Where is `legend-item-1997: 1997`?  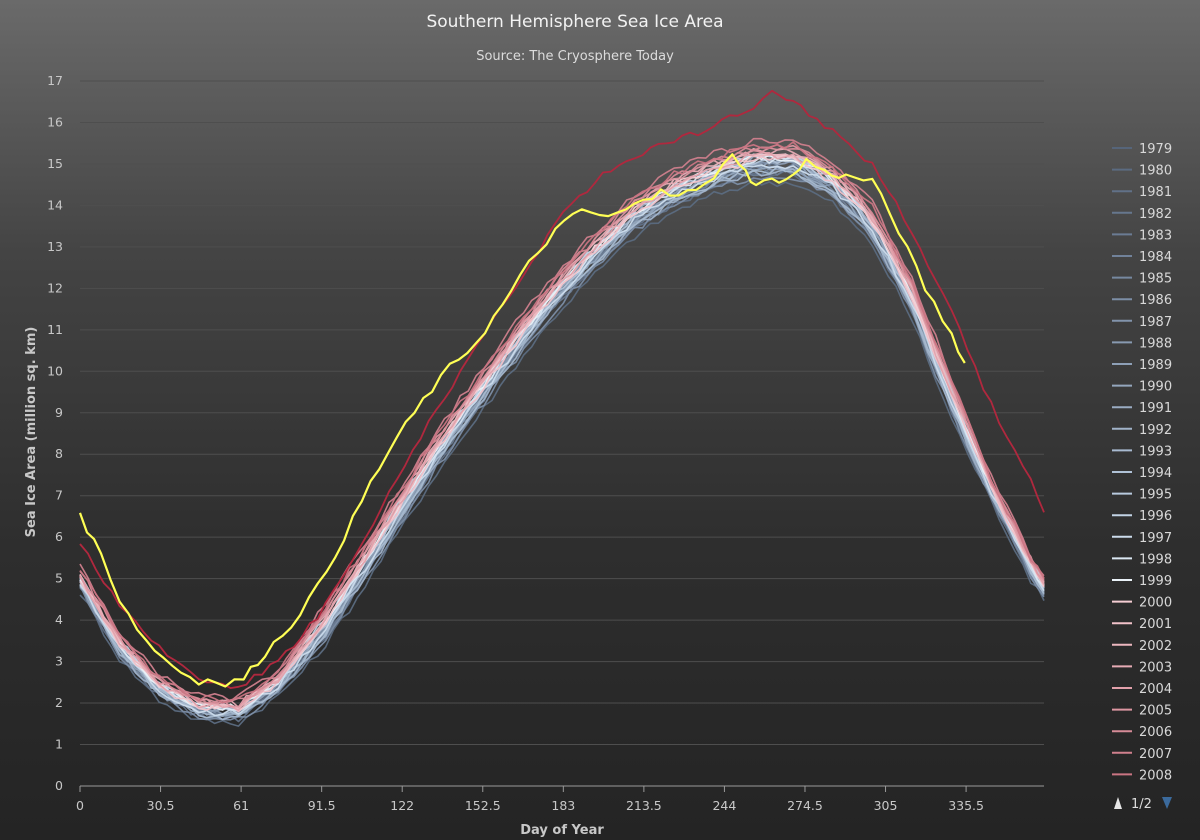 legend-item-1997: 1997 is located at coordinates (1142, 538).